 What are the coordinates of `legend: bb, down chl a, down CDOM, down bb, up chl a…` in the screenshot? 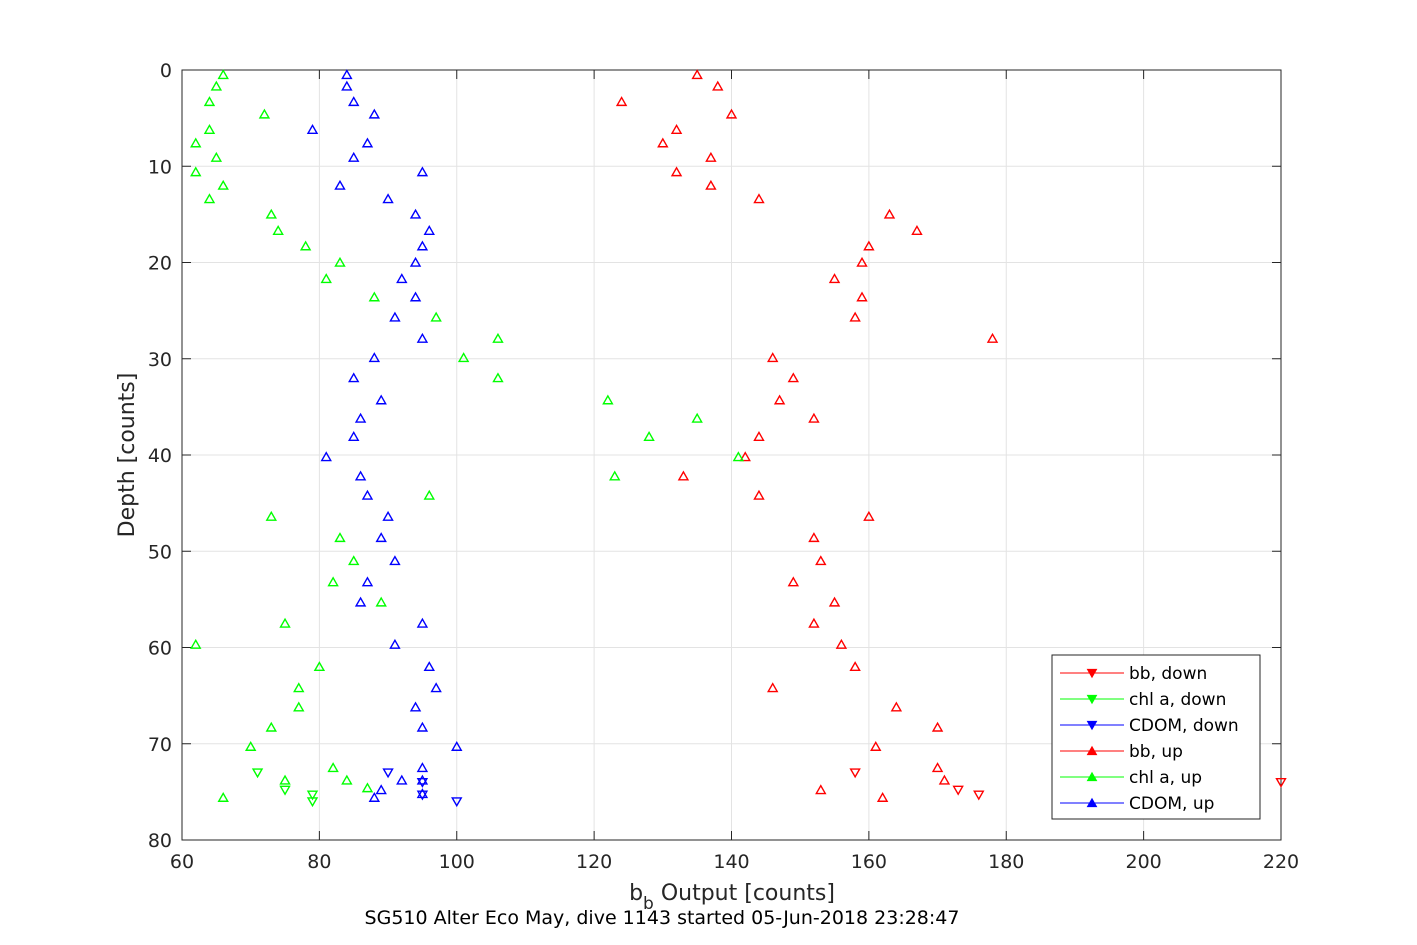 It's located at (1156, 737).